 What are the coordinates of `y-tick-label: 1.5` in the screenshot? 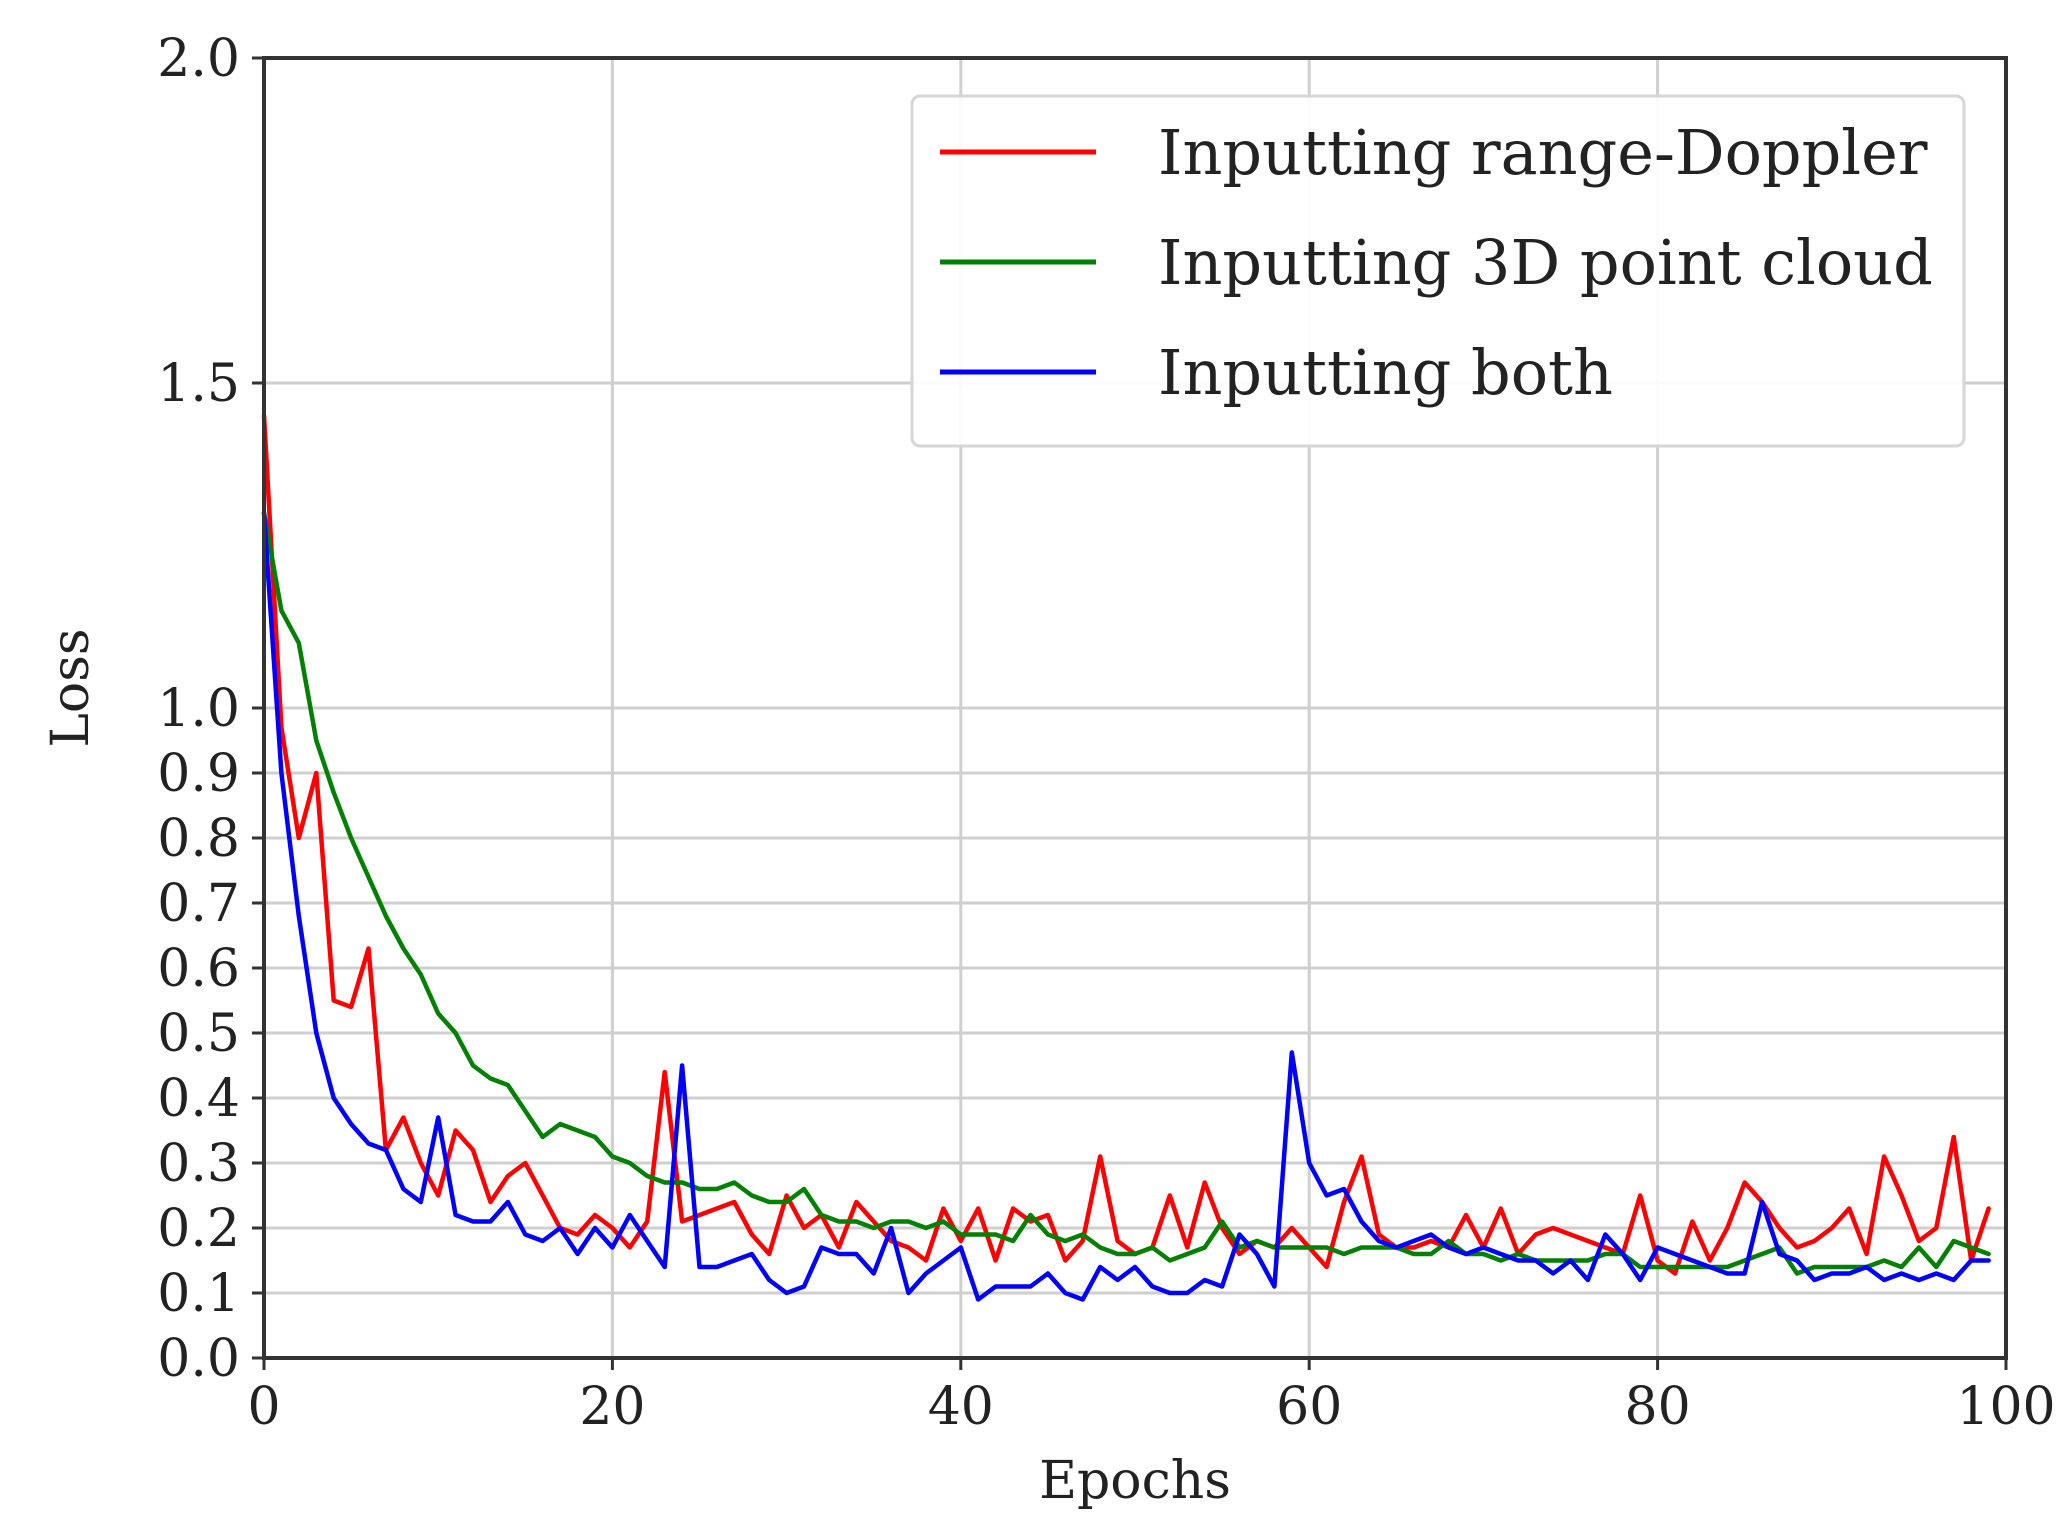 It's located at (198, 384).